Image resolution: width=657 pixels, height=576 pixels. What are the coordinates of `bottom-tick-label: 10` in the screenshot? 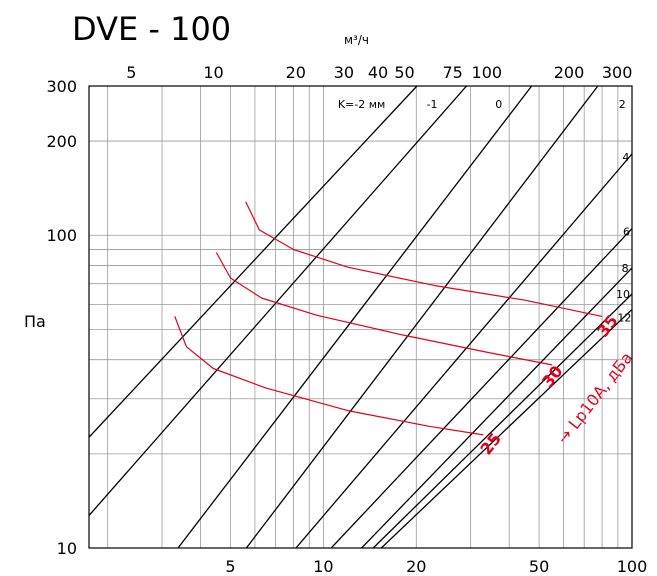 It's located at (323, 566).